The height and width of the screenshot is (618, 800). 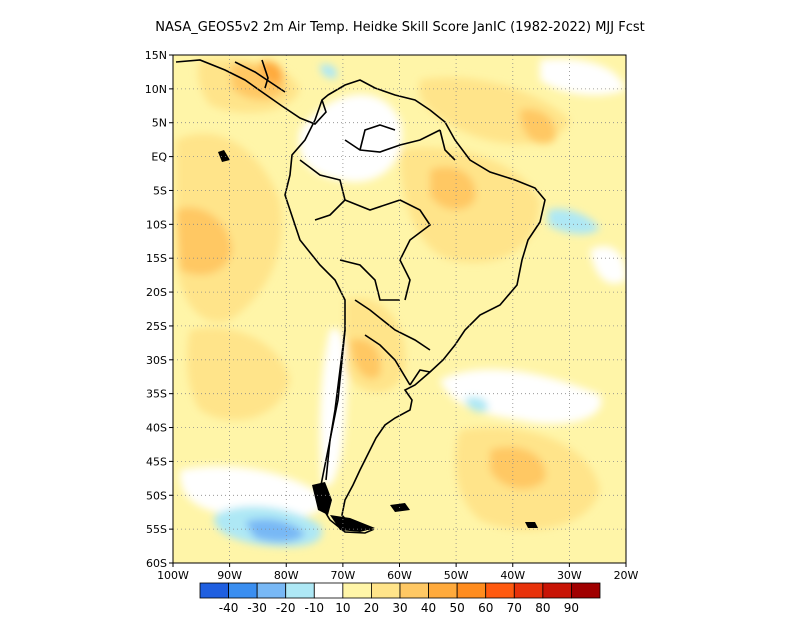 I want to click on colorbar-label: 20, so click(x=371, y=608).